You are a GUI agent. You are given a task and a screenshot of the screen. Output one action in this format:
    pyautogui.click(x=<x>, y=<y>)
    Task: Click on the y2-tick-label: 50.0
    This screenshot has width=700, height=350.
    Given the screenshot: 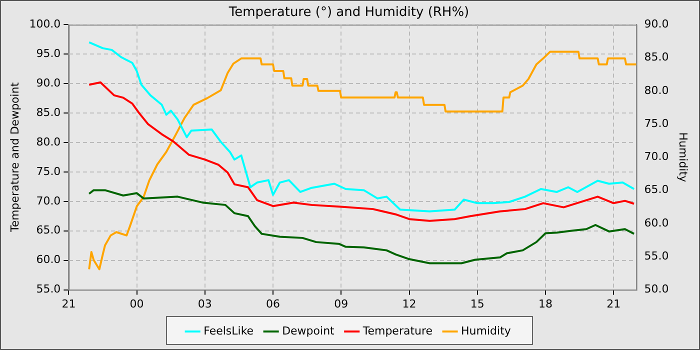 What is the action you would take?
    pyautogui.click(x=656, y=289)
    